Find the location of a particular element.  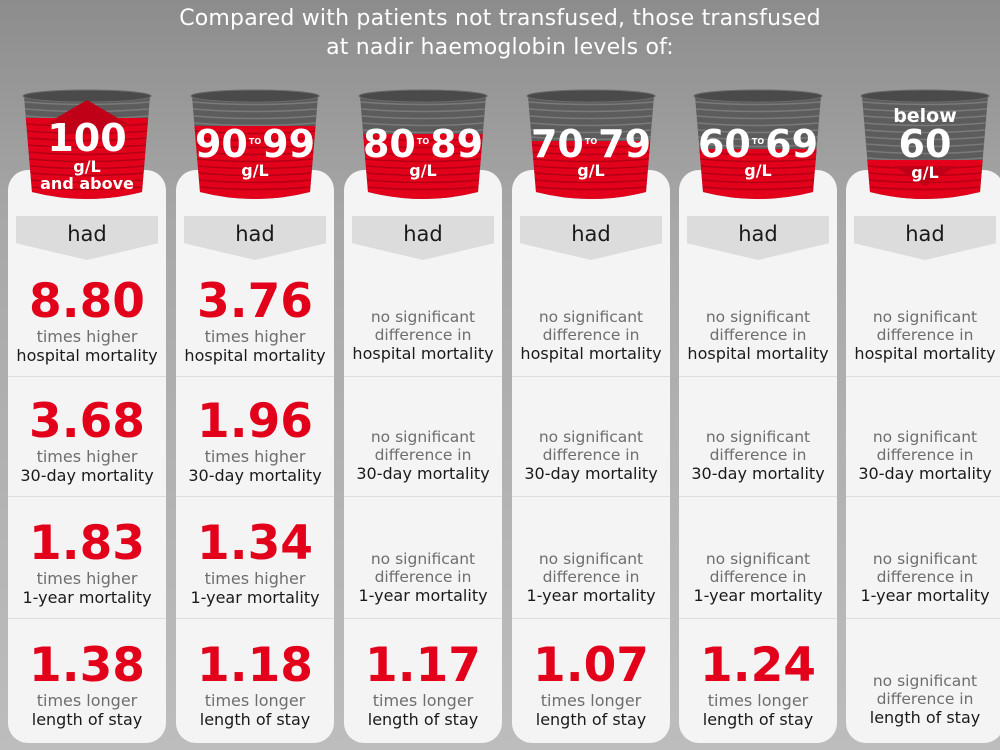

result-cell: 1.17 times longer length of stay is located at coordinates (423, 685).